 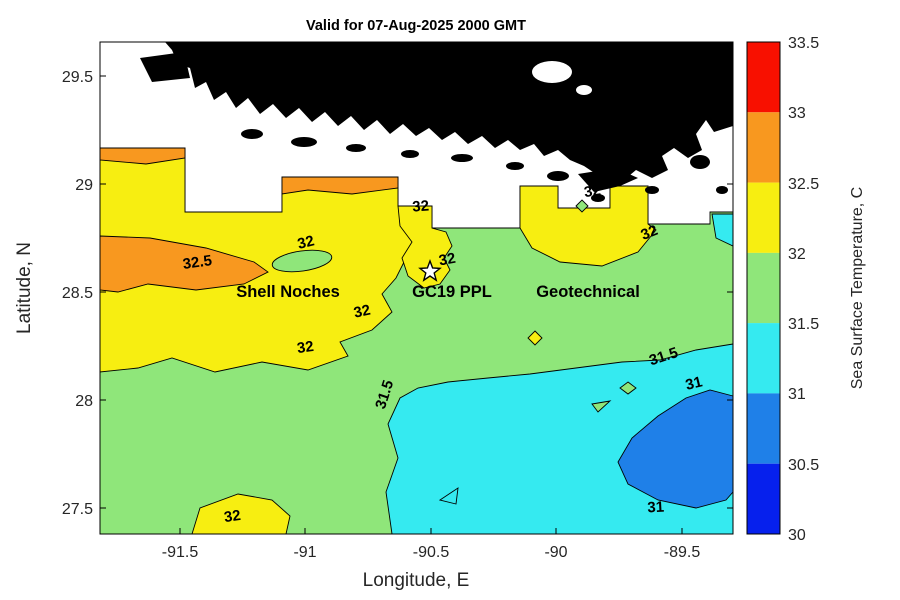 What do you see at coordinates (763, 358) in the screenshot?
I see `colorbar-band-31-31.5` at bounding box center [763, 358].